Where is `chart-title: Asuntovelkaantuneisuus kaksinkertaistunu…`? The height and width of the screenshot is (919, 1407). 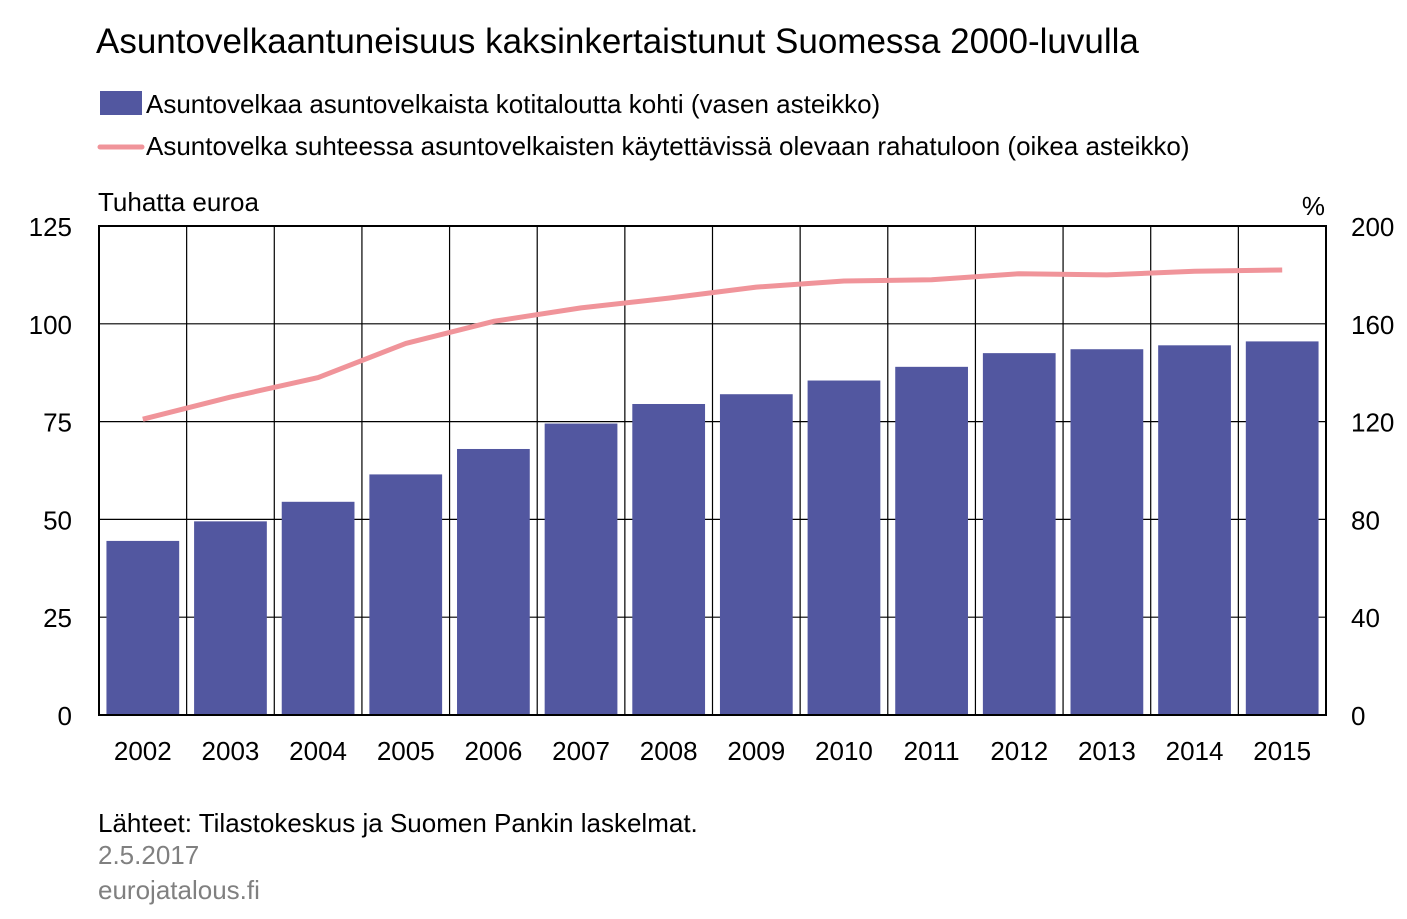
chart-title: Asuntovelkaantuneisuus kaksinkertaistunu… is located at coordinates (617, 41).